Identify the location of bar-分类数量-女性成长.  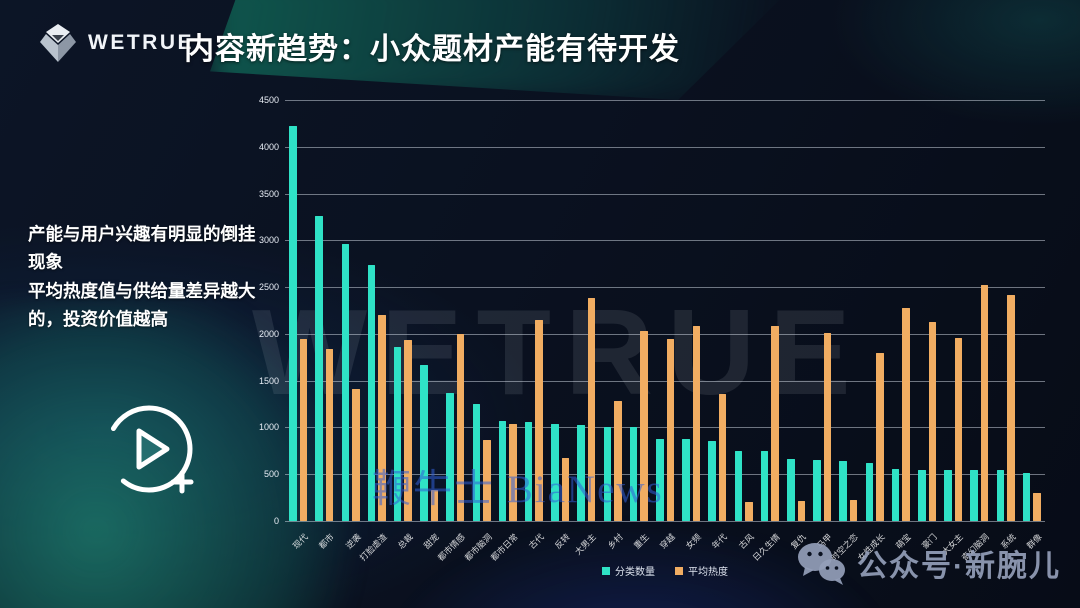
(869, 492).